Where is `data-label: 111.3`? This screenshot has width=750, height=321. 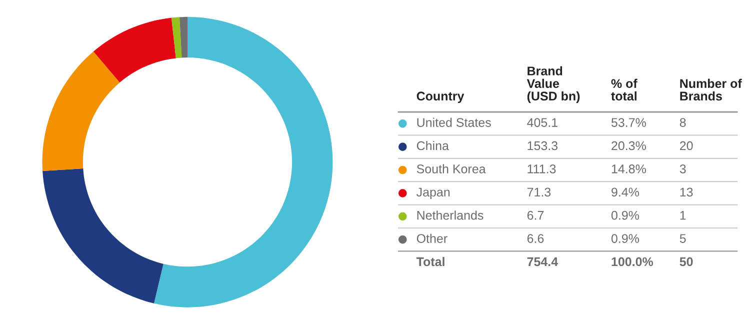
data-label: 111.3 is located at coordinates (542, 169).